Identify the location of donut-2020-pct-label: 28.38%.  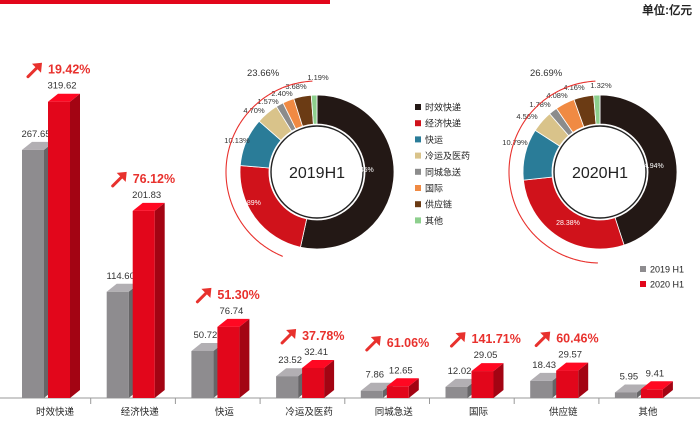
(568, 223).